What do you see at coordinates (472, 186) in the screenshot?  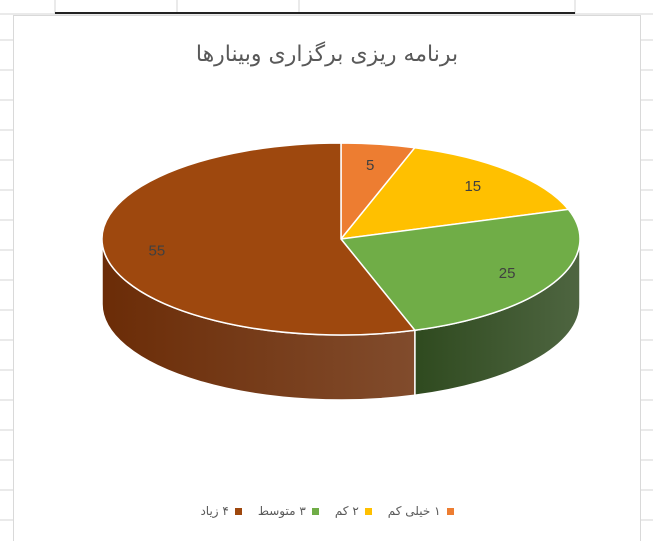 I see `data-label-2: 15` at bounding box center [472, 186].